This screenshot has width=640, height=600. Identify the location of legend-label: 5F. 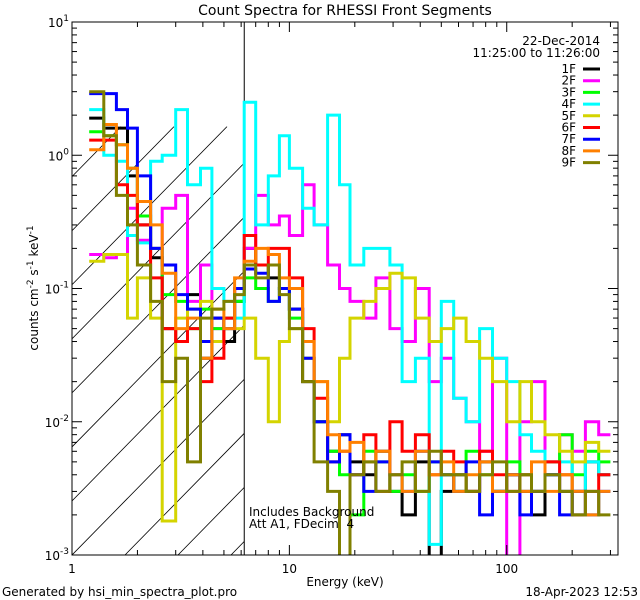
(568, 116).